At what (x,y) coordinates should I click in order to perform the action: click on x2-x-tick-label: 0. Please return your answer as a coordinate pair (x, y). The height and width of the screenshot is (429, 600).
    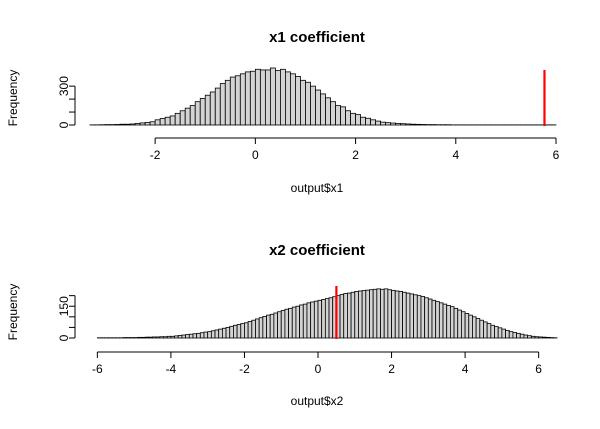
    Looking at the image, I should click on (318, 369).